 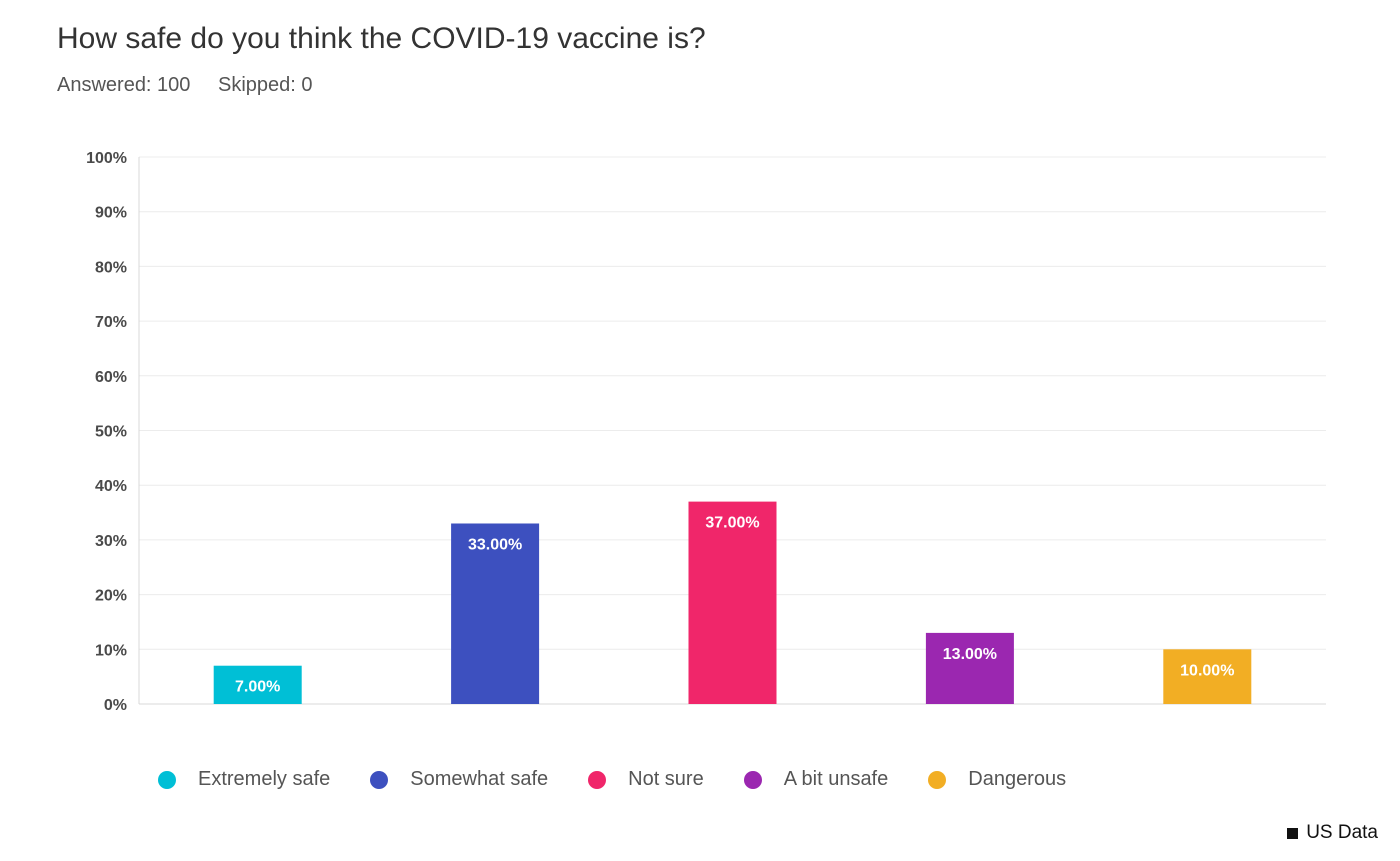 I want to click on y-tick-label: 70%, so click(x=111, y=322).